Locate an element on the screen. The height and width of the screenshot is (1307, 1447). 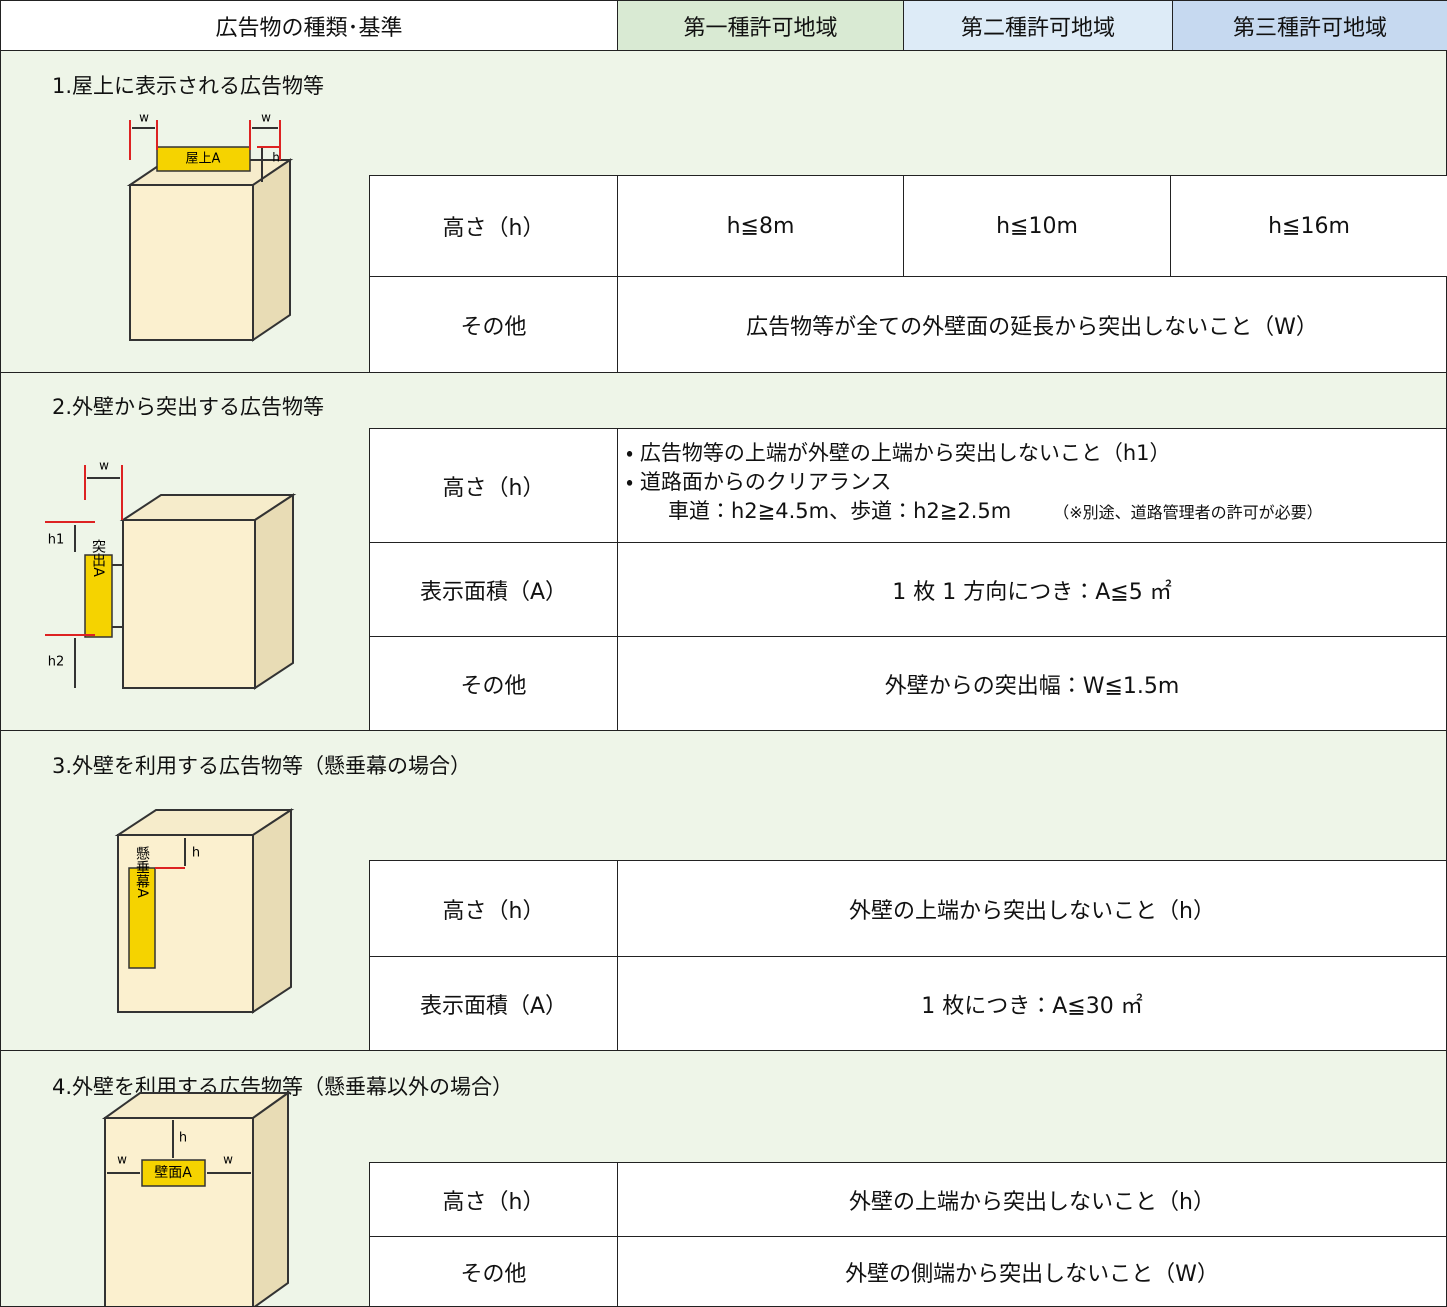
value-cell: h≦16m is located at coordinates (1308, 226).